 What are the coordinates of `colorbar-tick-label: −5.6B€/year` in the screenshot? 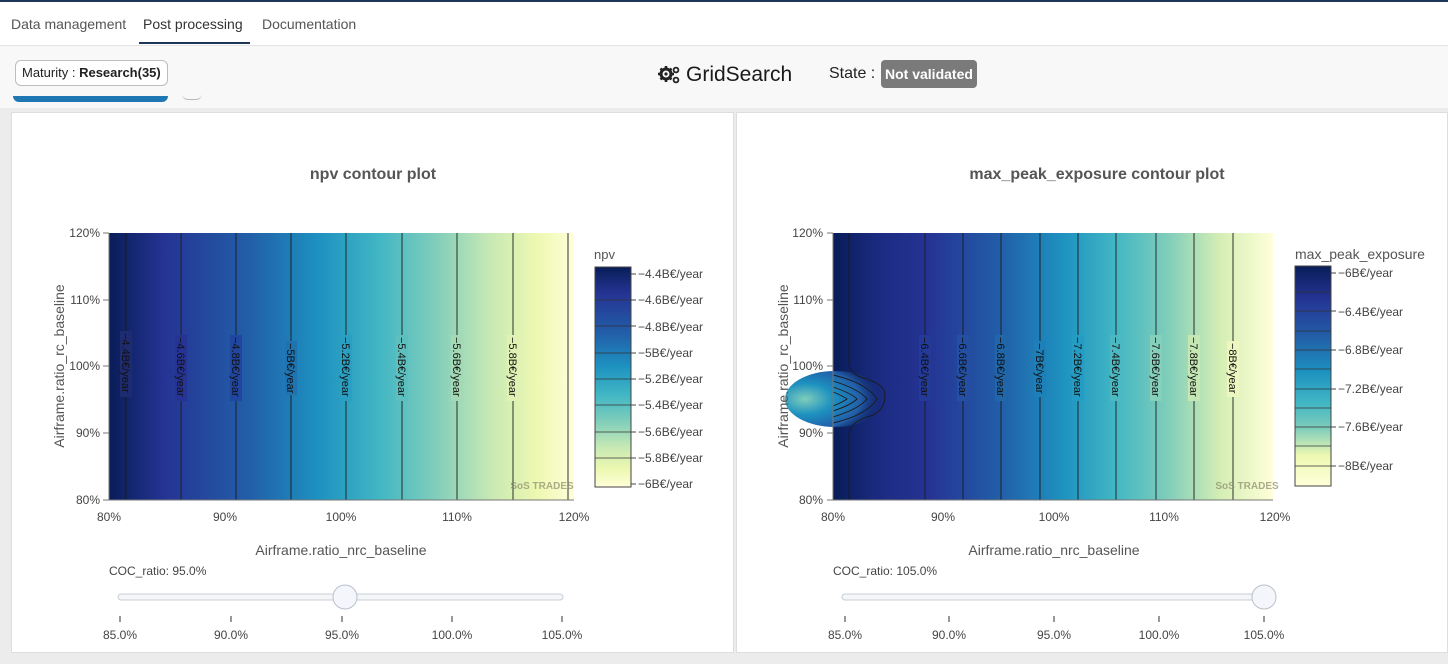 It's located at (670, 432).